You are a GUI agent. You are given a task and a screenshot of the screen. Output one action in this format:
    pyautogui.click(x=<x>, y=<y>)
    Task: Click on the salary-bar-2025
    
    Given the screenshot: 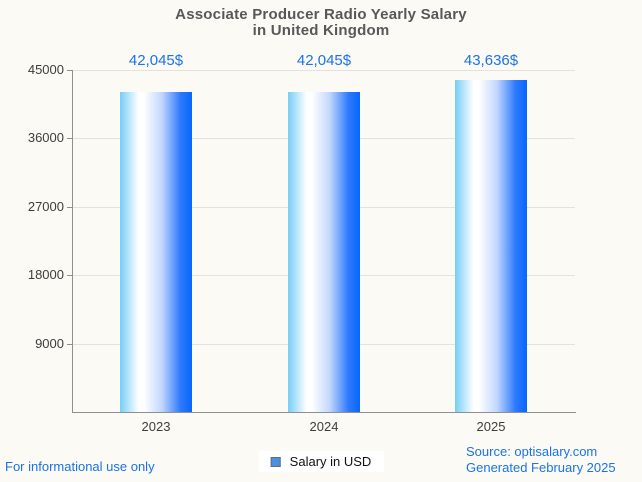 What is the action you would take?
    pyautogui.click(x=491, y=246)
    